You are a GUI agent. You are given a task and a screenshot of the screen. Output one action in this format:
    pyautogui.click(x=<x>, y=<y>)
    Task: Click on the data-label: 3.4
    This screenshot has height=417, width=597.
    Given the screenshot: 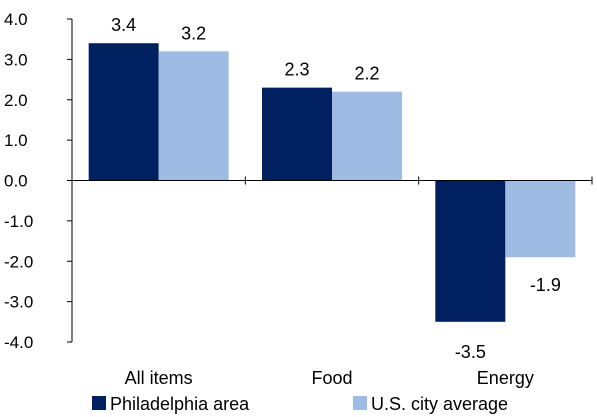 What is the action you would take?
    pyautogui.click(x=123, y=25)
    